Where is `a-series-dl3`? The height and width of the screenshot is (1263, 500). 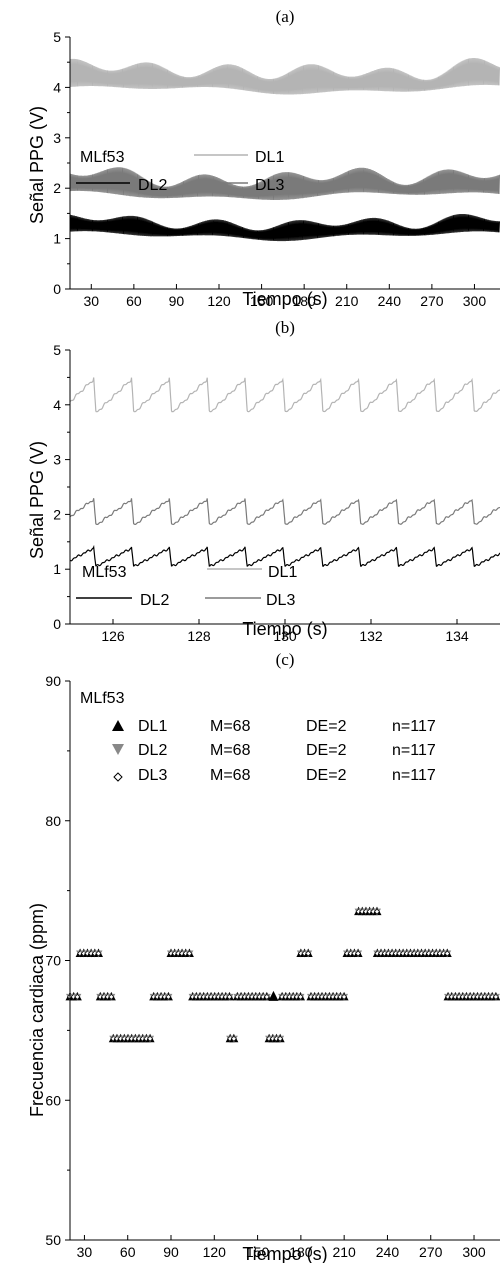
a-series-dl3 is located at coordinates (284, 184).